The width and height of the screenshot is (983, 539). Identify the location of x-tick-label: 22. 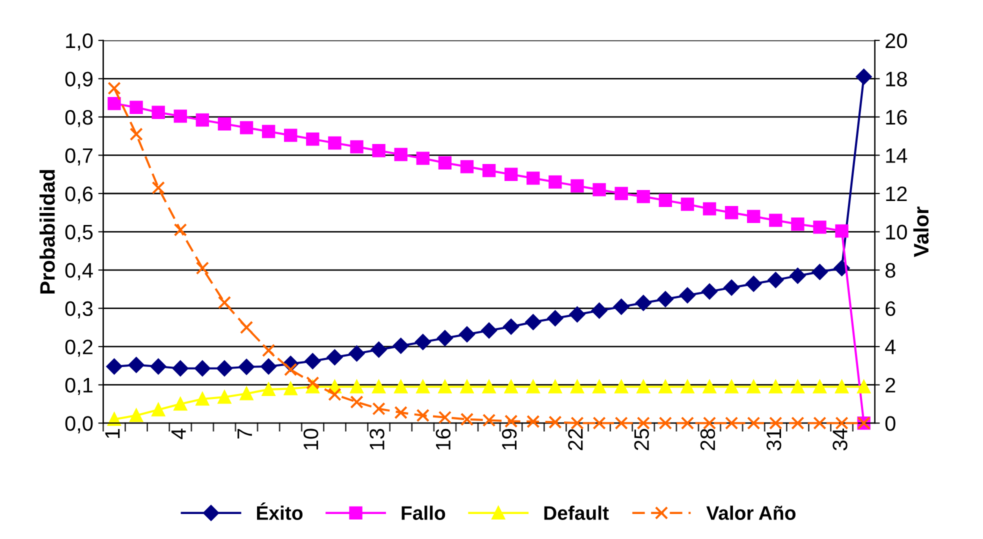
(575, 439).